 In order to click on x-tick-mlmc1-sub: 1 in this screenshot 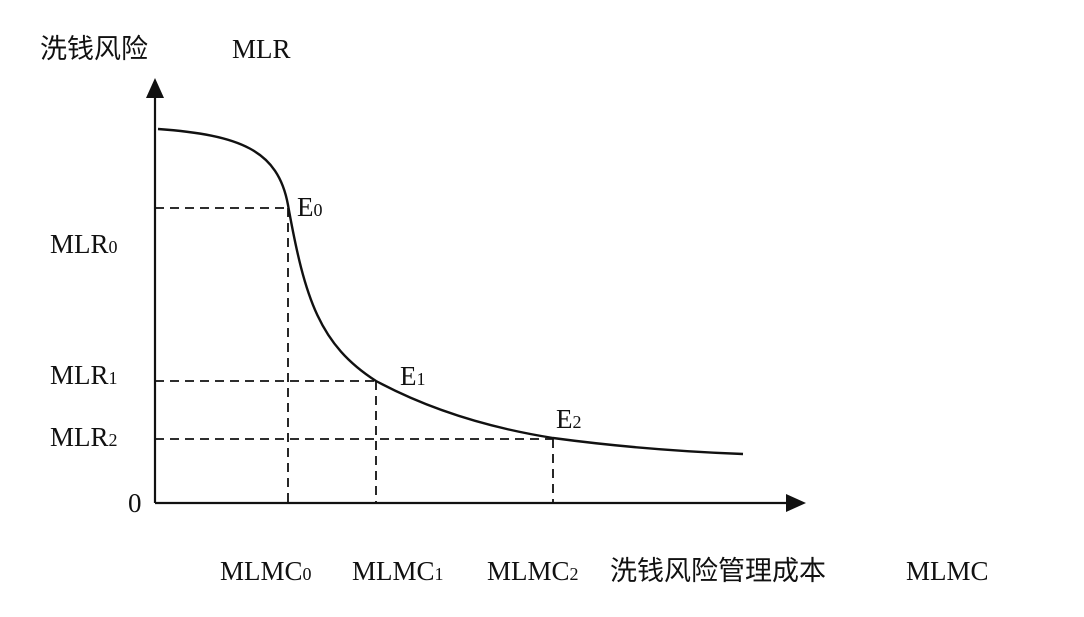, I will do `click(439, 574)`.